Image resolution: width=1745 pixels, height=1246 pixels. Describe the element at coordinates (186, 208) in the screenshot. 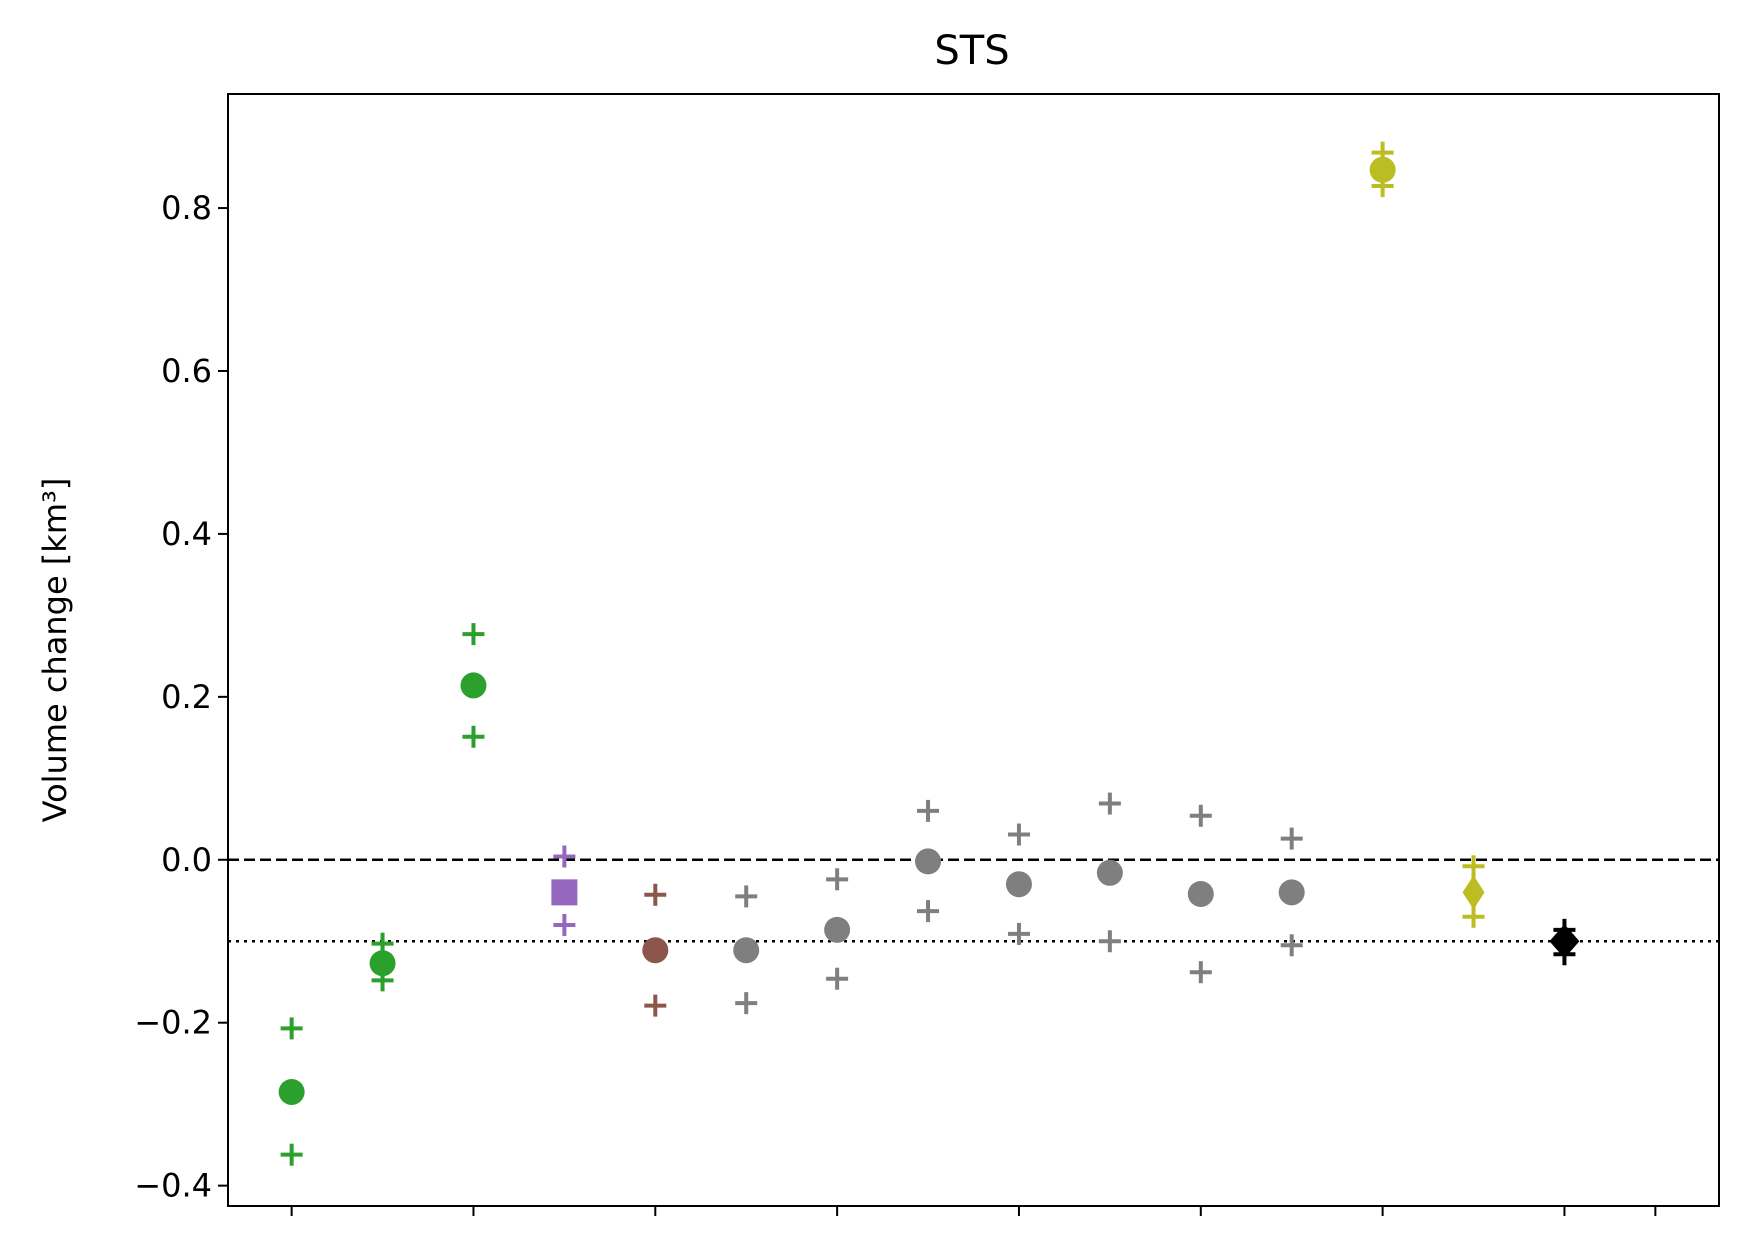

I see `y-tick-label: 0.8` at that location.